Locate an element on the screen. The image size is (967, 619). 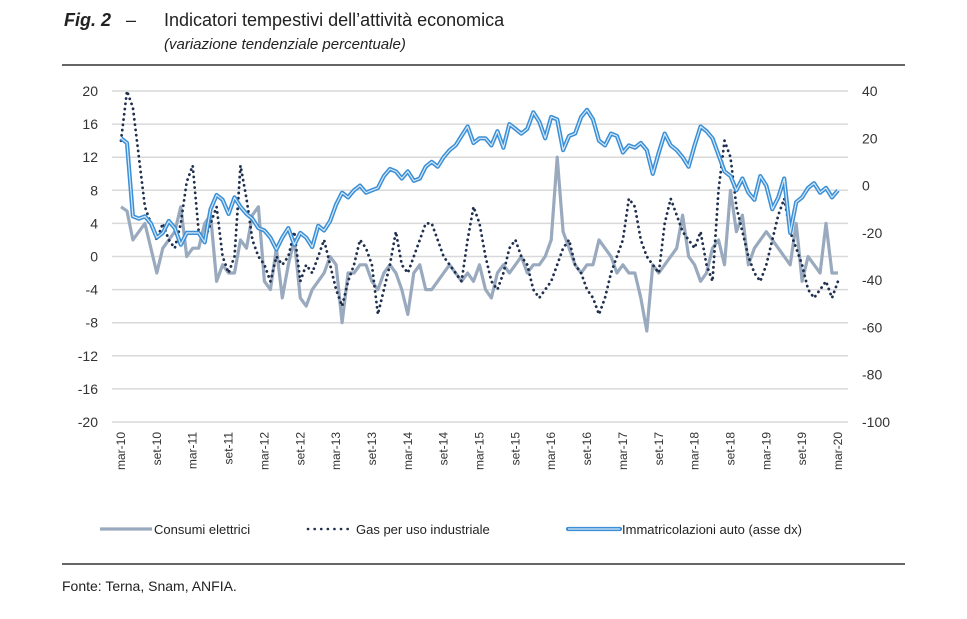
y-right-tick-label: -100 is located at coordinates (876, 422).